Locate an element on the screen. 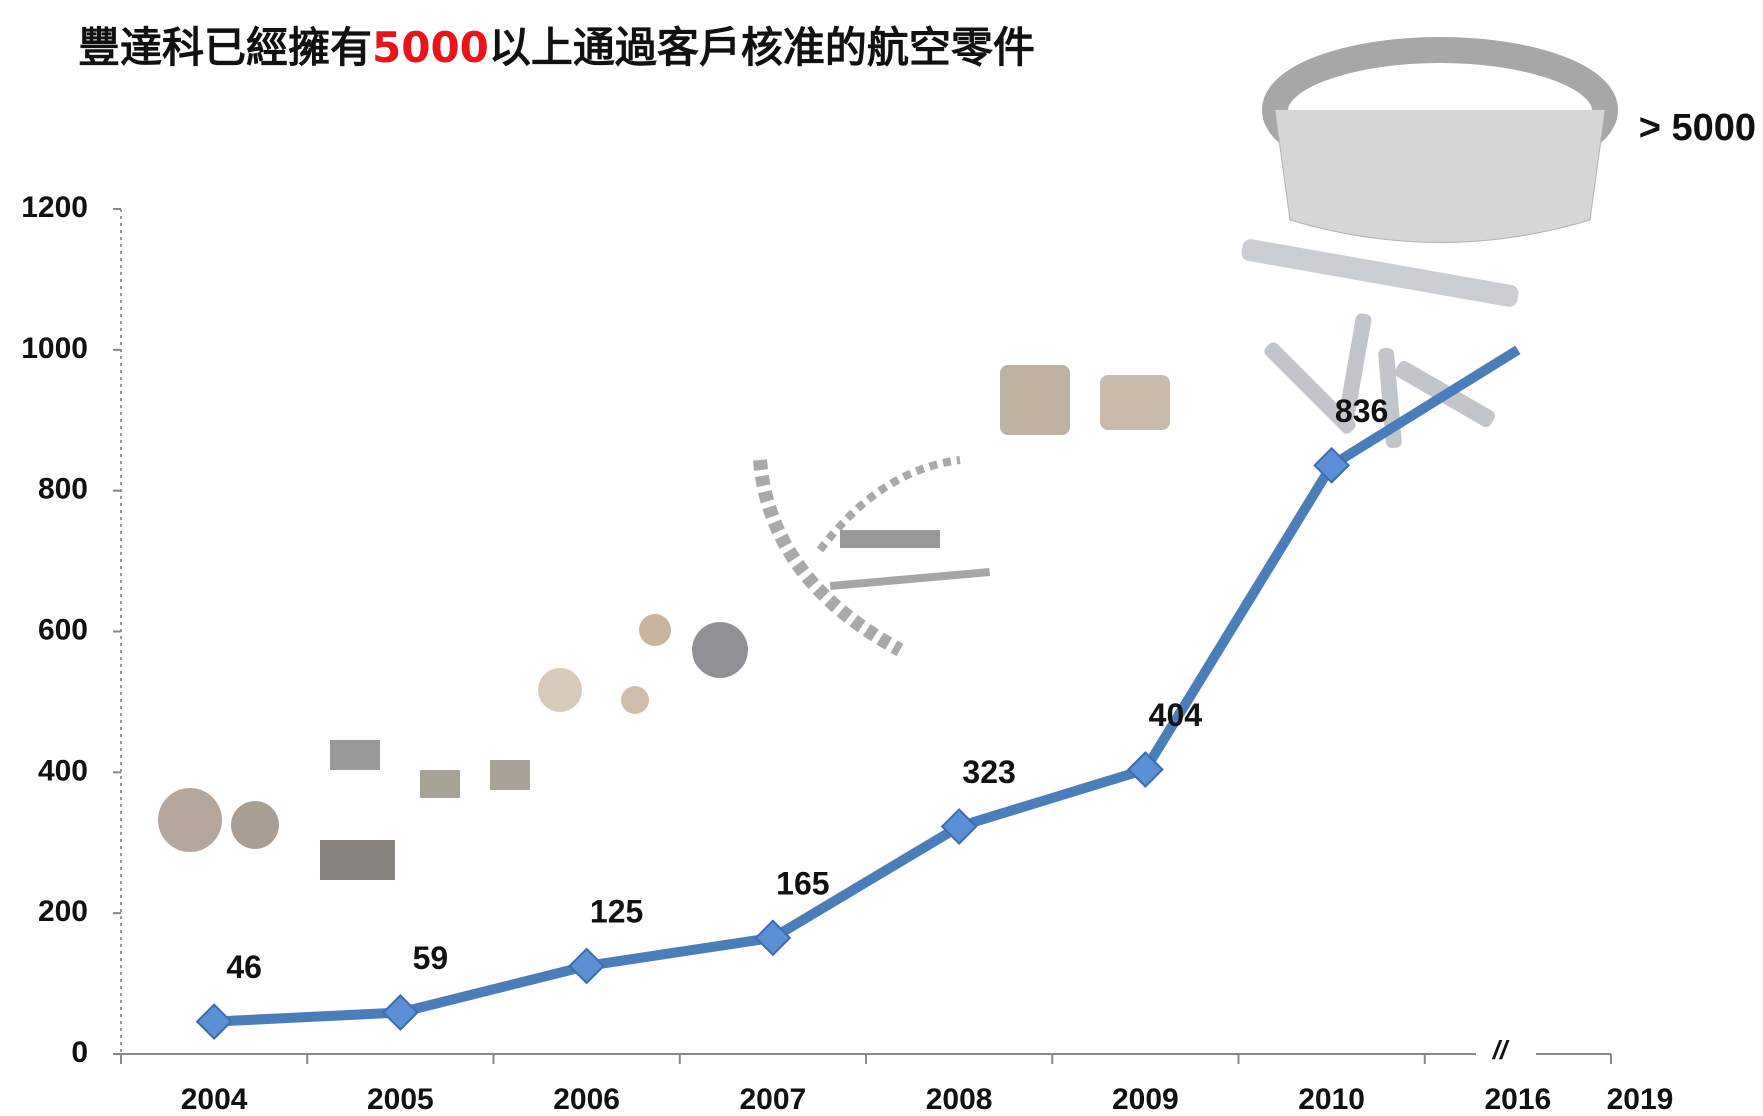 This screenshot has width=1763, height=1116. x-tick-label: 2016 is located at coordinates (1518, 1099).